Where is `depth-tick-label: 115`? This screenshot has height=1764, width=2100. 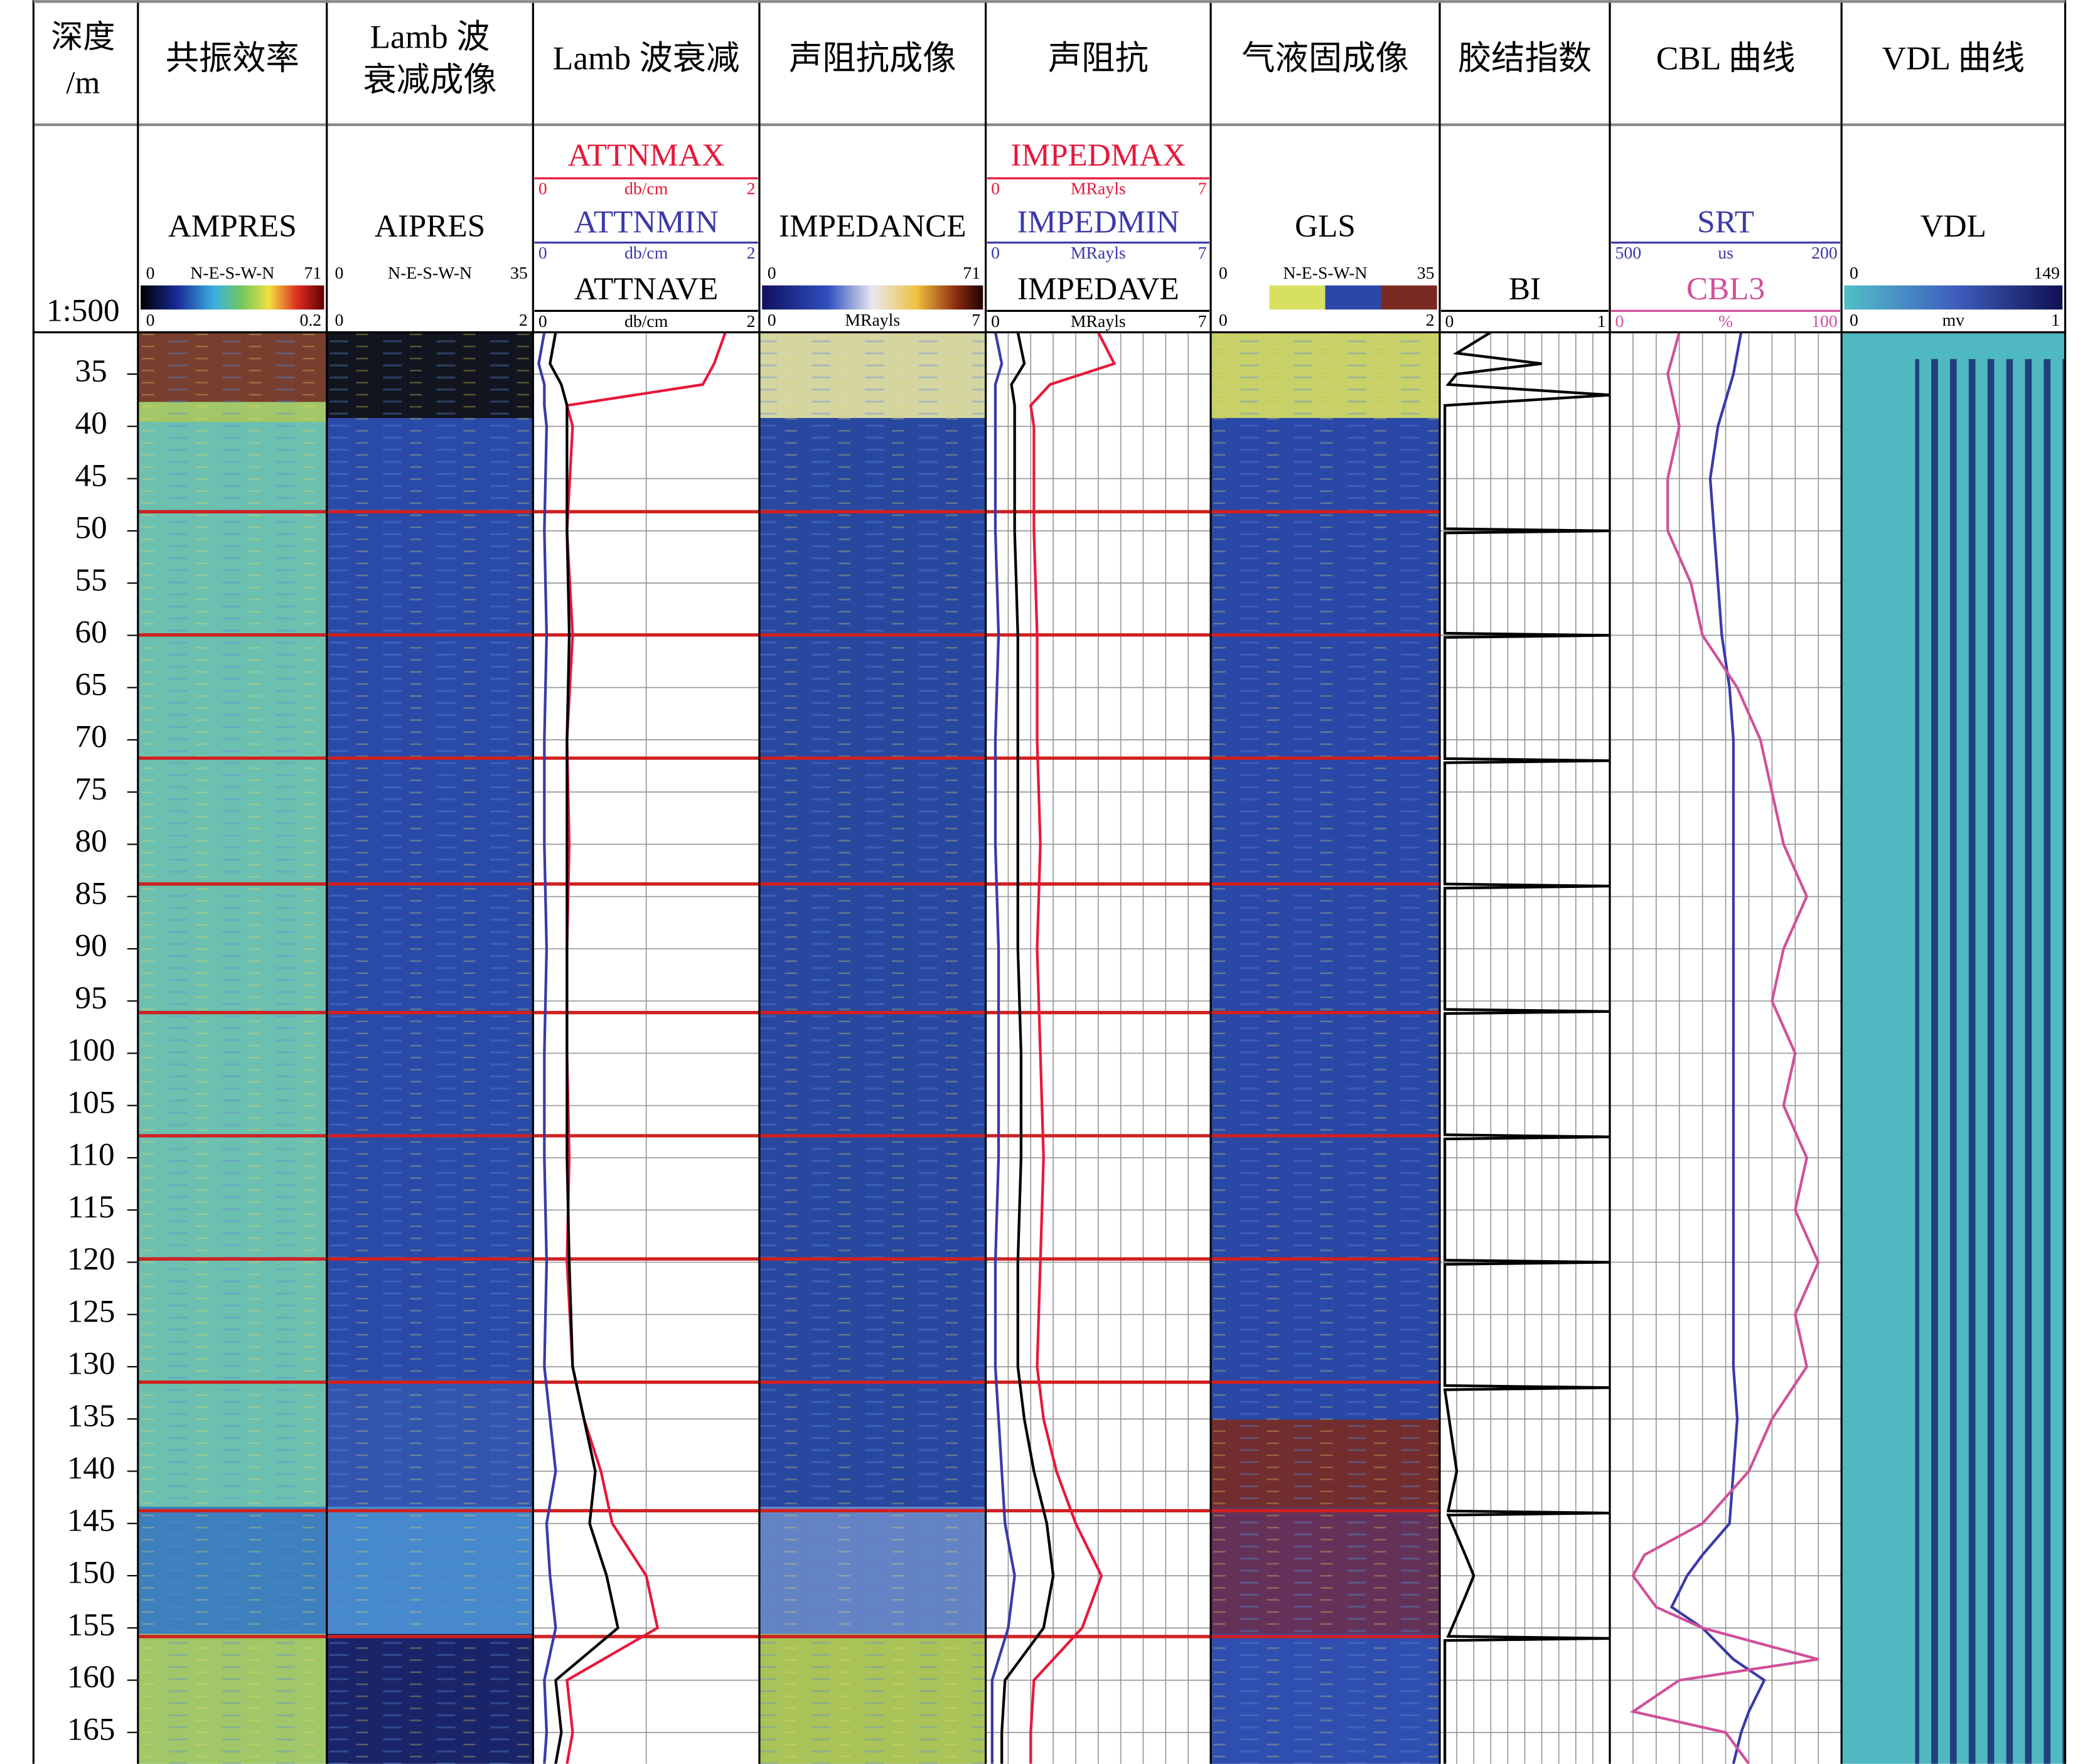 depth-tick-label: 115 is located at coordinates (91, 1207).